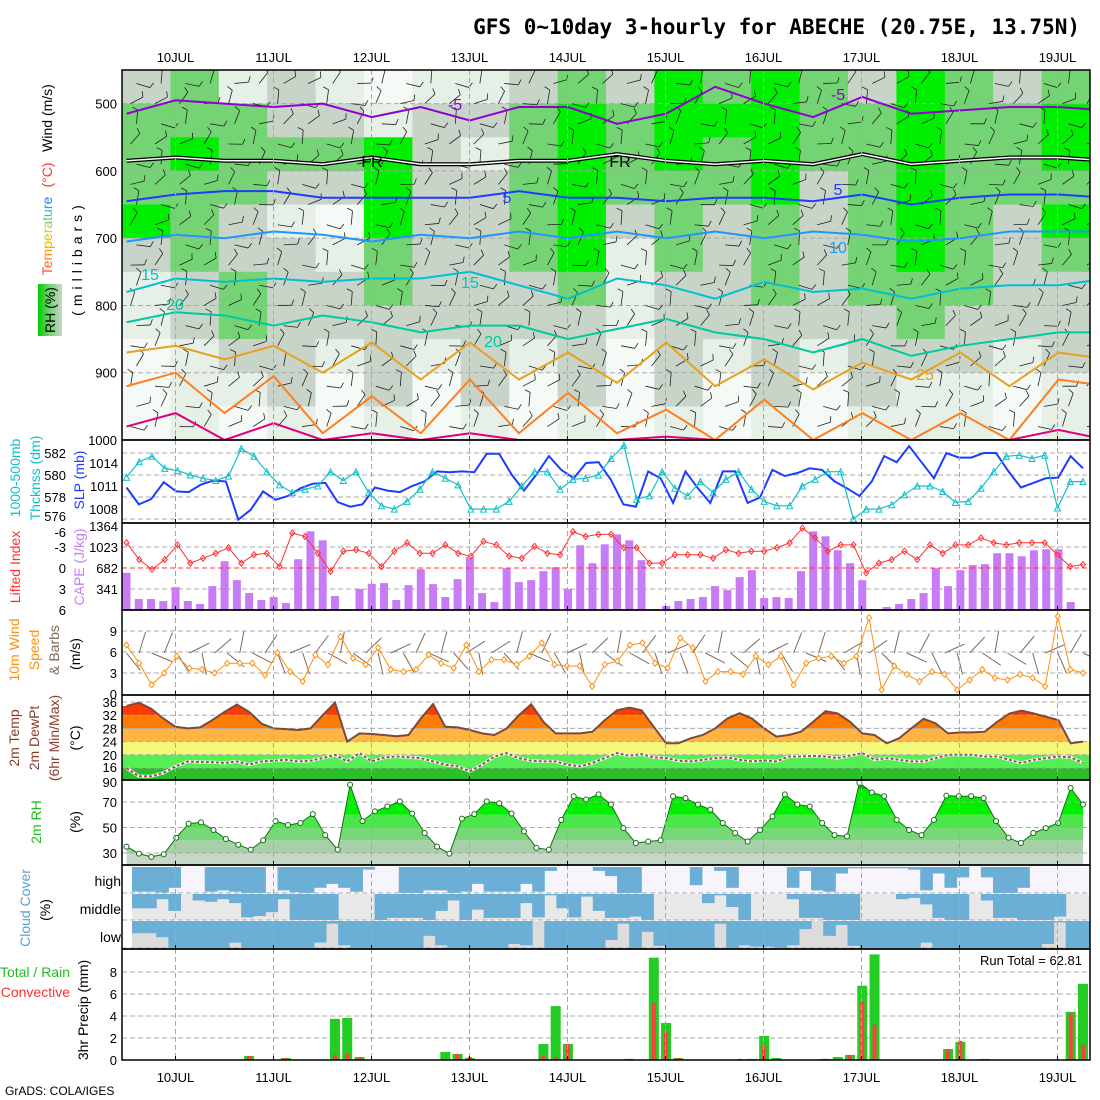 The image size is (1100, 1100). What do you see at coordinates (606, 907) in the screenshot?
I see `cloud-panel` at bounding box center [606, 907].